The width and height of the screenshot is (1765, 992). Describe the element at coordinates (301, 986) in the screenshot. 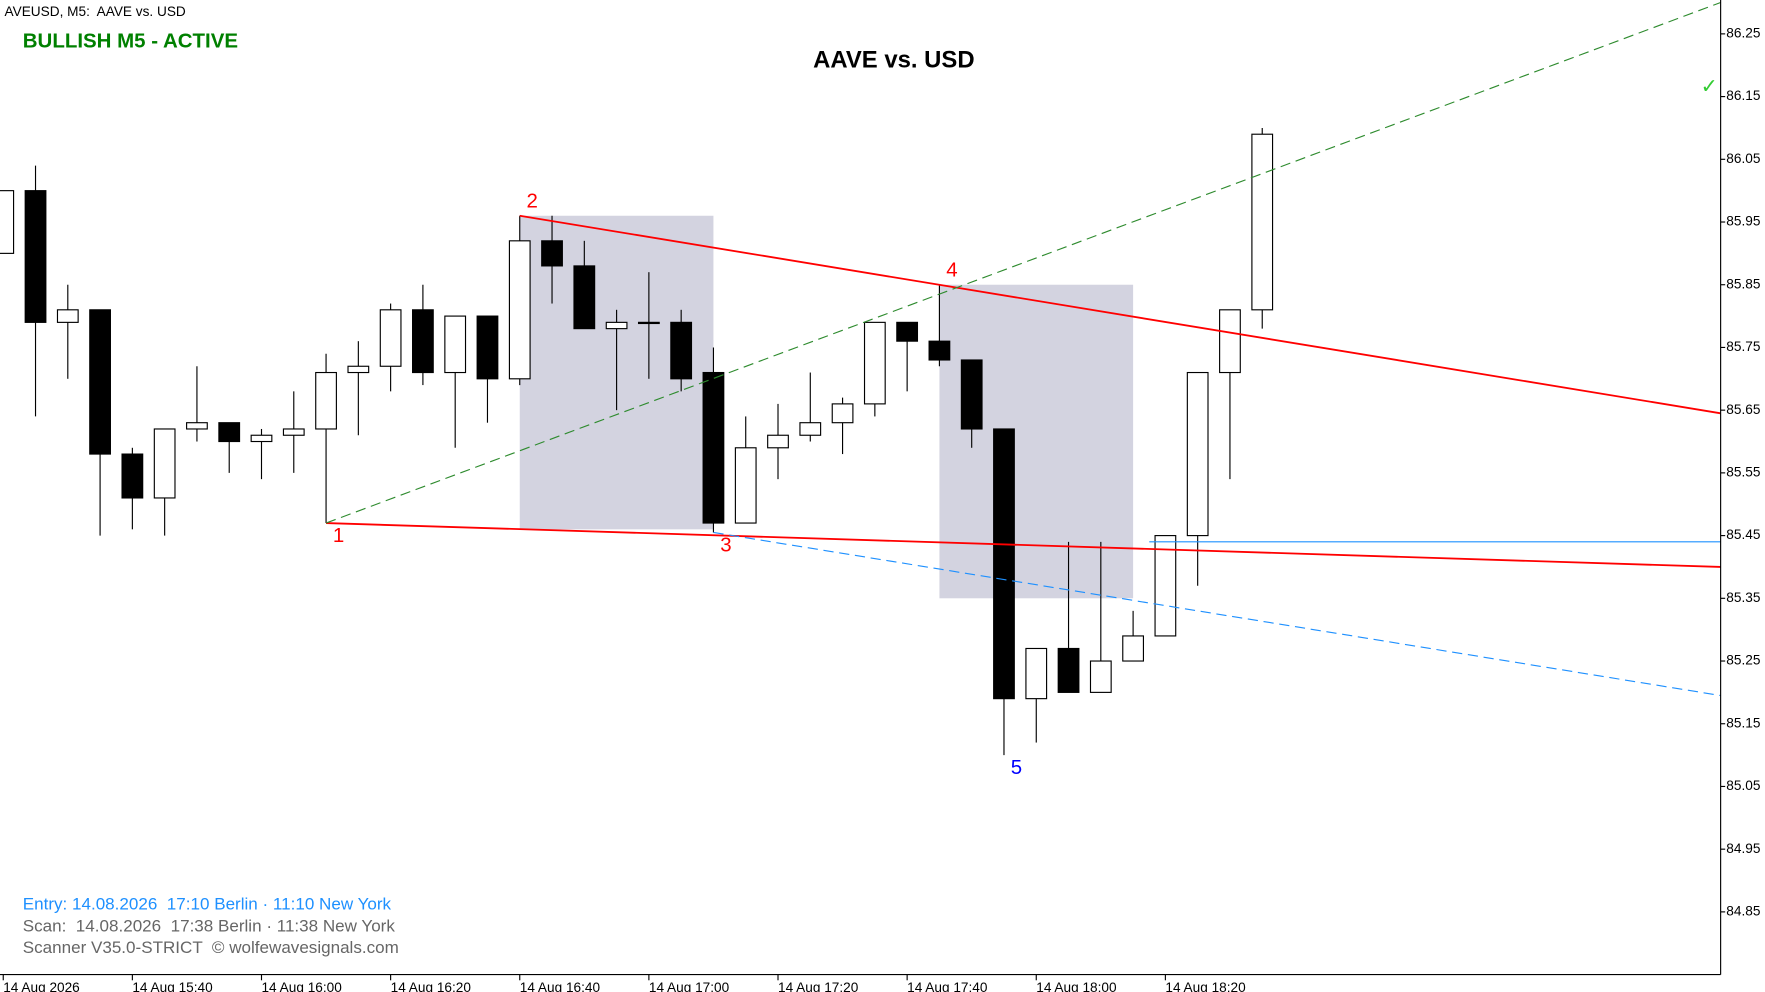

I see `x-tick-label: 14 Aug 16:00` at that location.